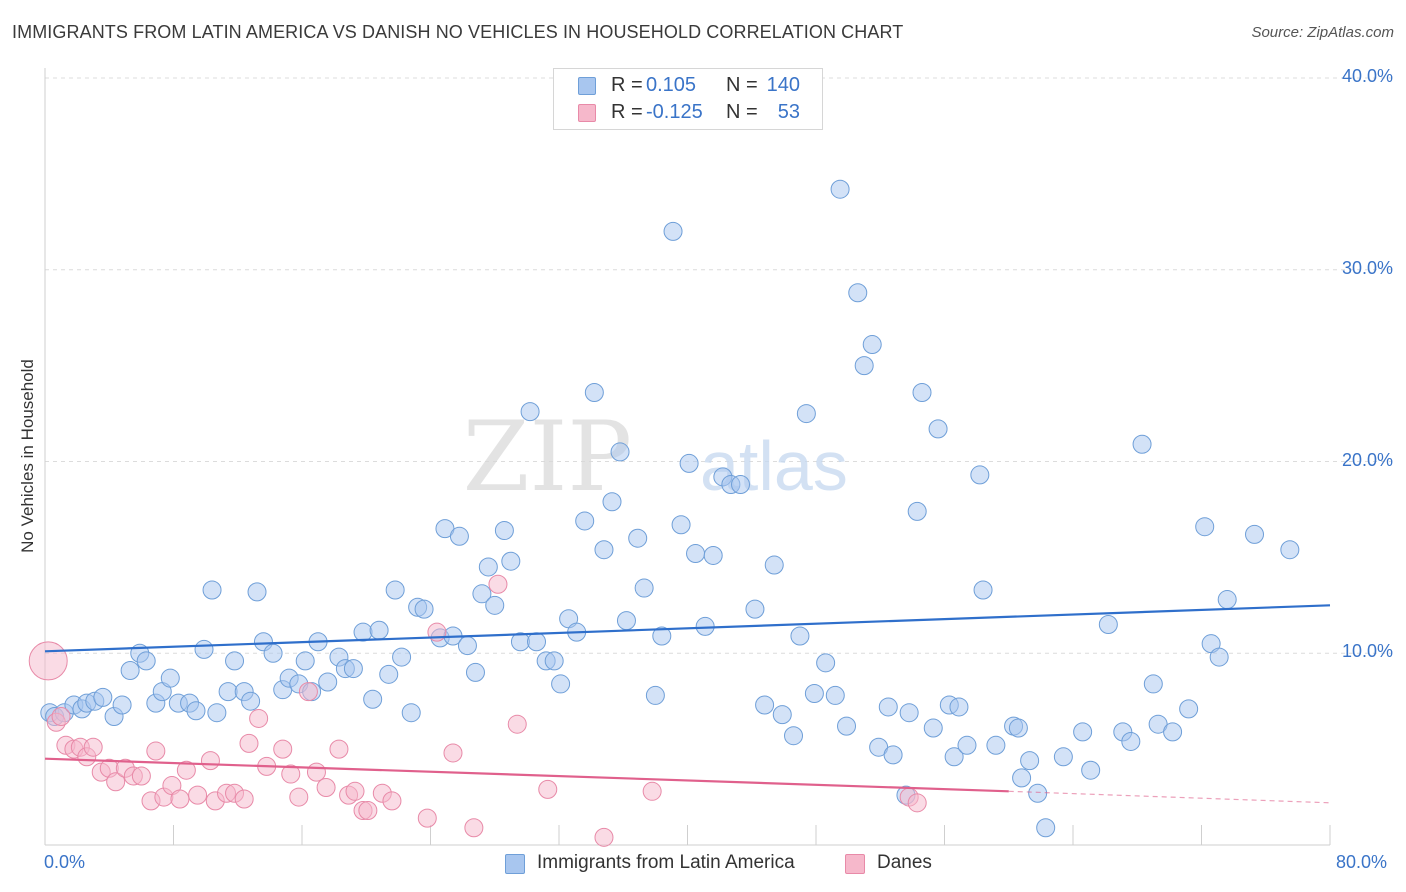 This screenshot has width=1406, height=892. I want to click on pink-swatch, so click(587, 113).